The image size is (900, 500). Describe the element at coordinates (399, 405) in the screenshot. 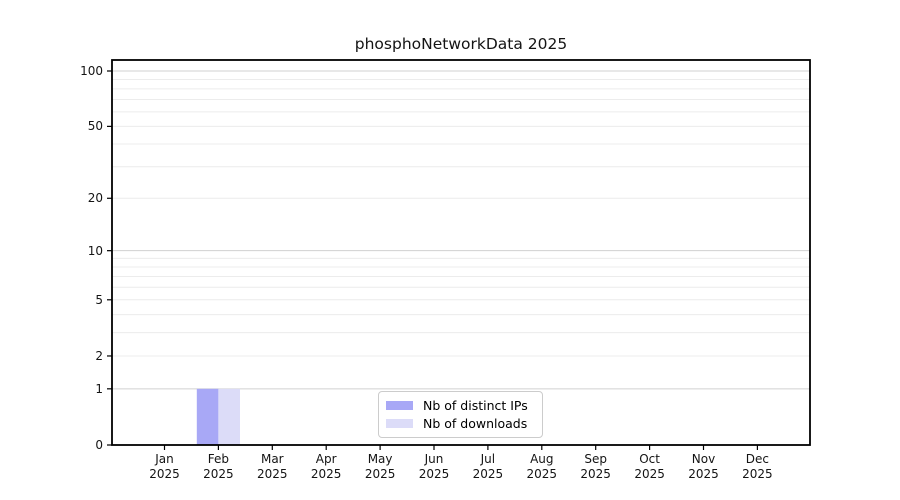

I see `legend-swatch-distinct-ips` at that location.